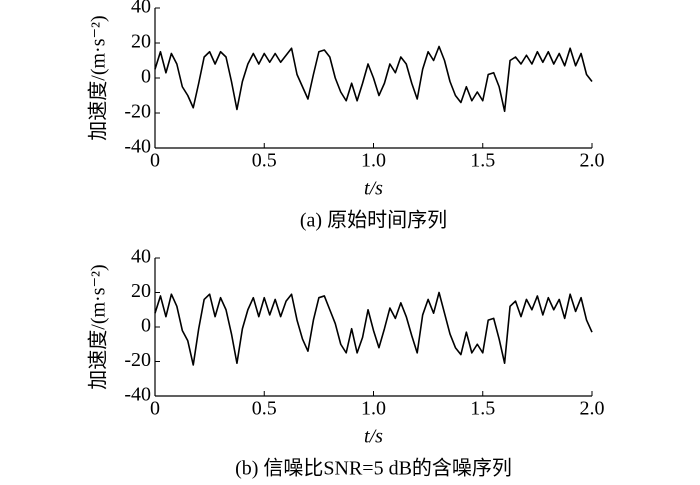  Describe the element at coordinates (373, 220) in the screenshot. I see `caption: (a) 原始时间序列` at that location.